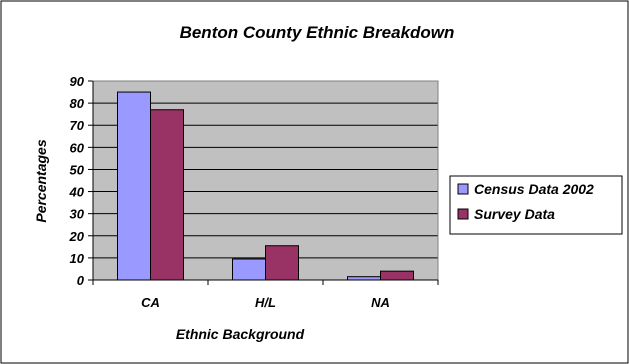 The width and height of the screenshot is (629, 364). What do you see at coordinates (77, 169) in the screenshot?
I see `y-tick-label: 50` at bounding box center [77, 169].